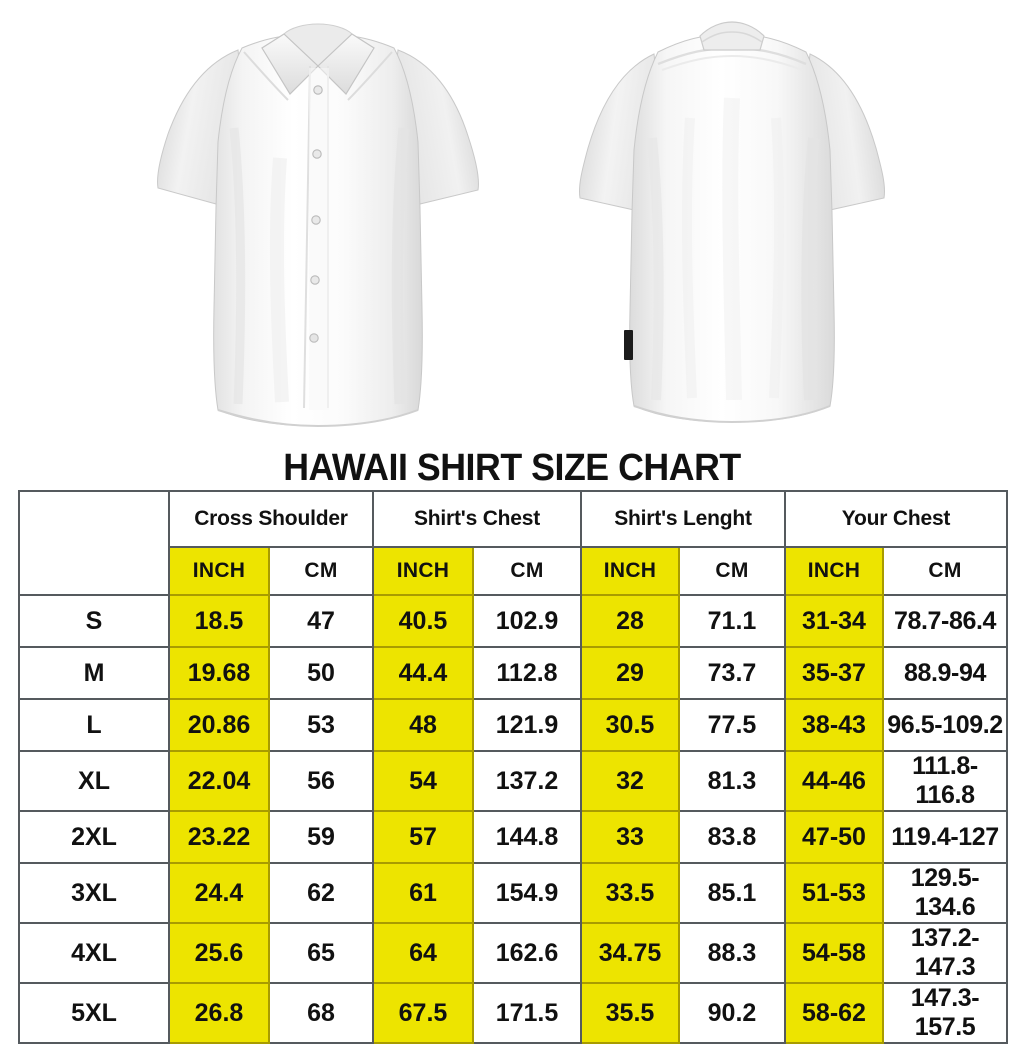  Describe the element at coordinates (271, 519) in the screenshot. I see `group-header-cross-shoulder: Cross Shoulder` at that location.